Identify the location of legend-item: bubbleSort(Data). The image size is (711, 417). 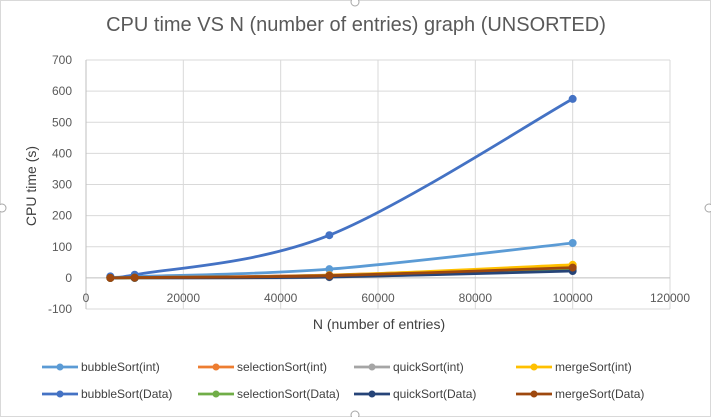
(107, 394).